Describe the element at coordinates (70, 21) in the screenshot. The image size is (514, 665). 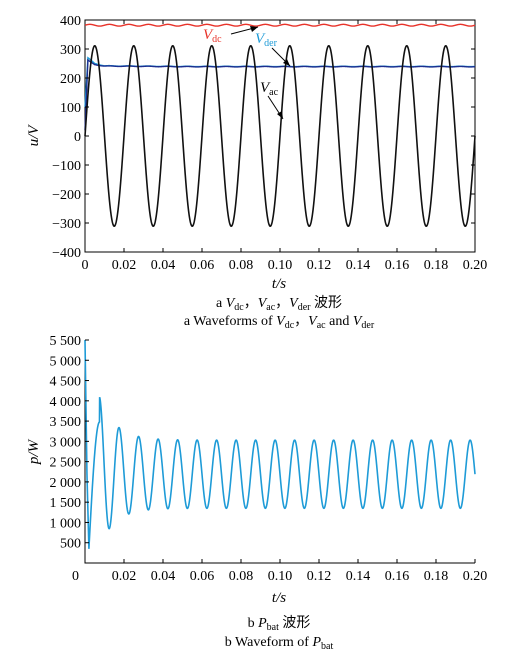
I see `y-tick-label: 400` at that location.